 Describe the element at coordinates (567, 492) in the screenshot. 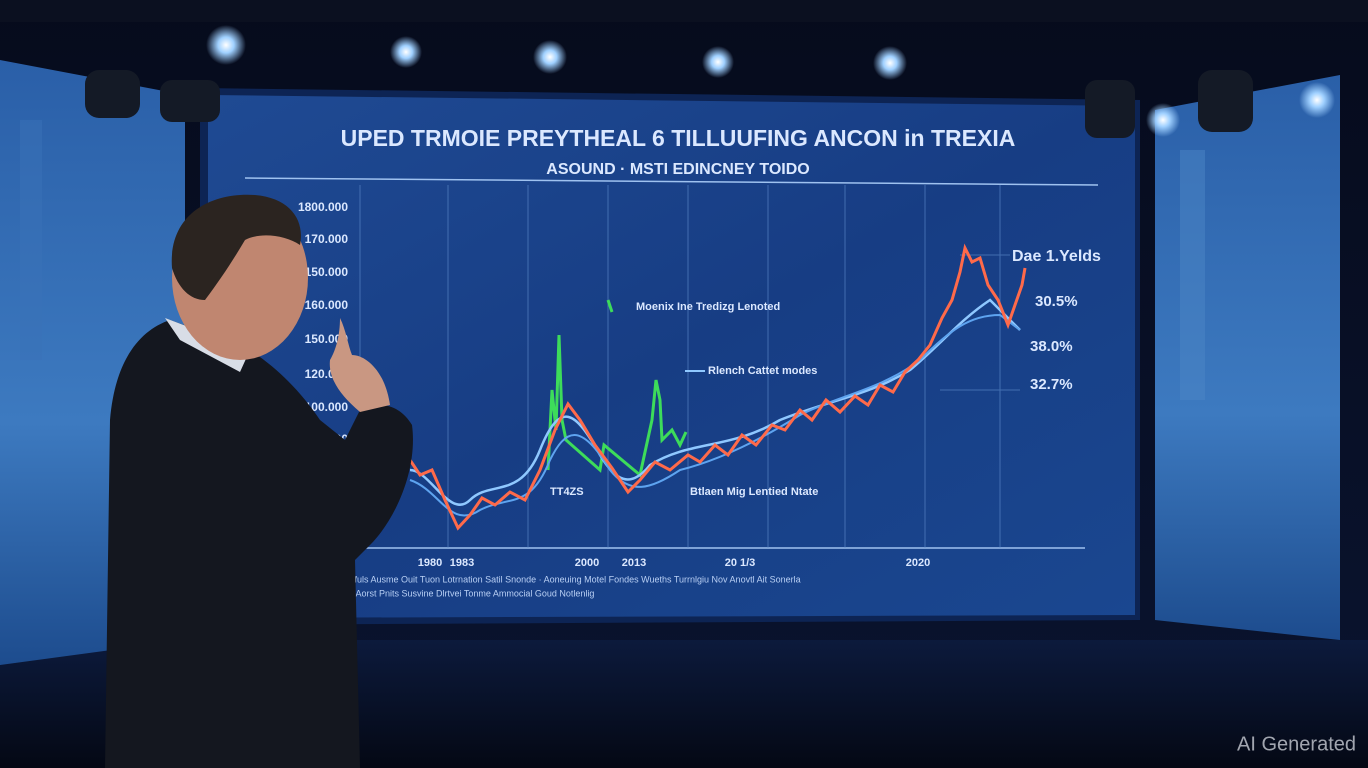

I see `legend-label: TT4ZS` at that location.